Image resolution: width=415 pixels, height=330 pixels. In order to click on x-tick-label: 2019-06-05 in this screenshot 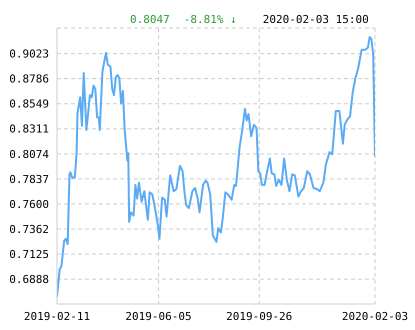, I will do `click(158, 316)`.